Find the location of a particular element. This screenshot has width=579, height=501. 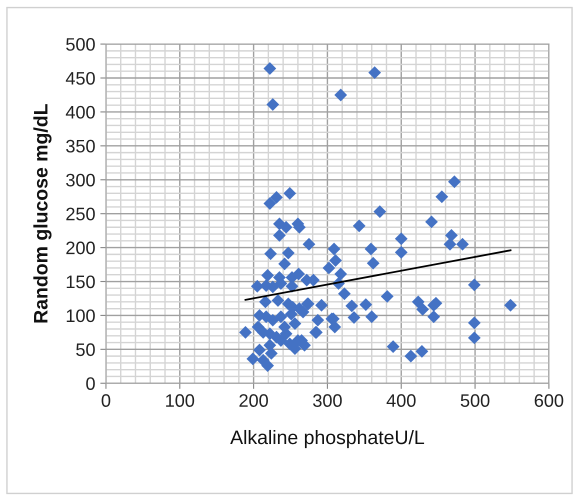

y-tick-label: 100 is located at coordinates (80, 315).